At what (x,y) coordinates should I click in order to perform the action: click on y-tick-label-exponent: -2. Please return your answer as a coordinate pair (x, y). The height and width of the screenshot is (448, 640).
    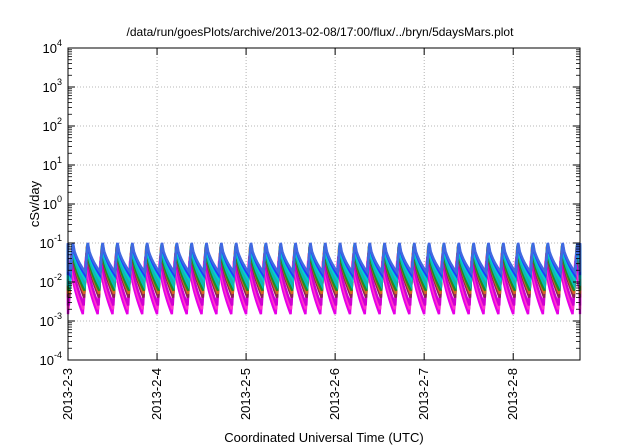
    Looking at the image, I should click on (58, 277).